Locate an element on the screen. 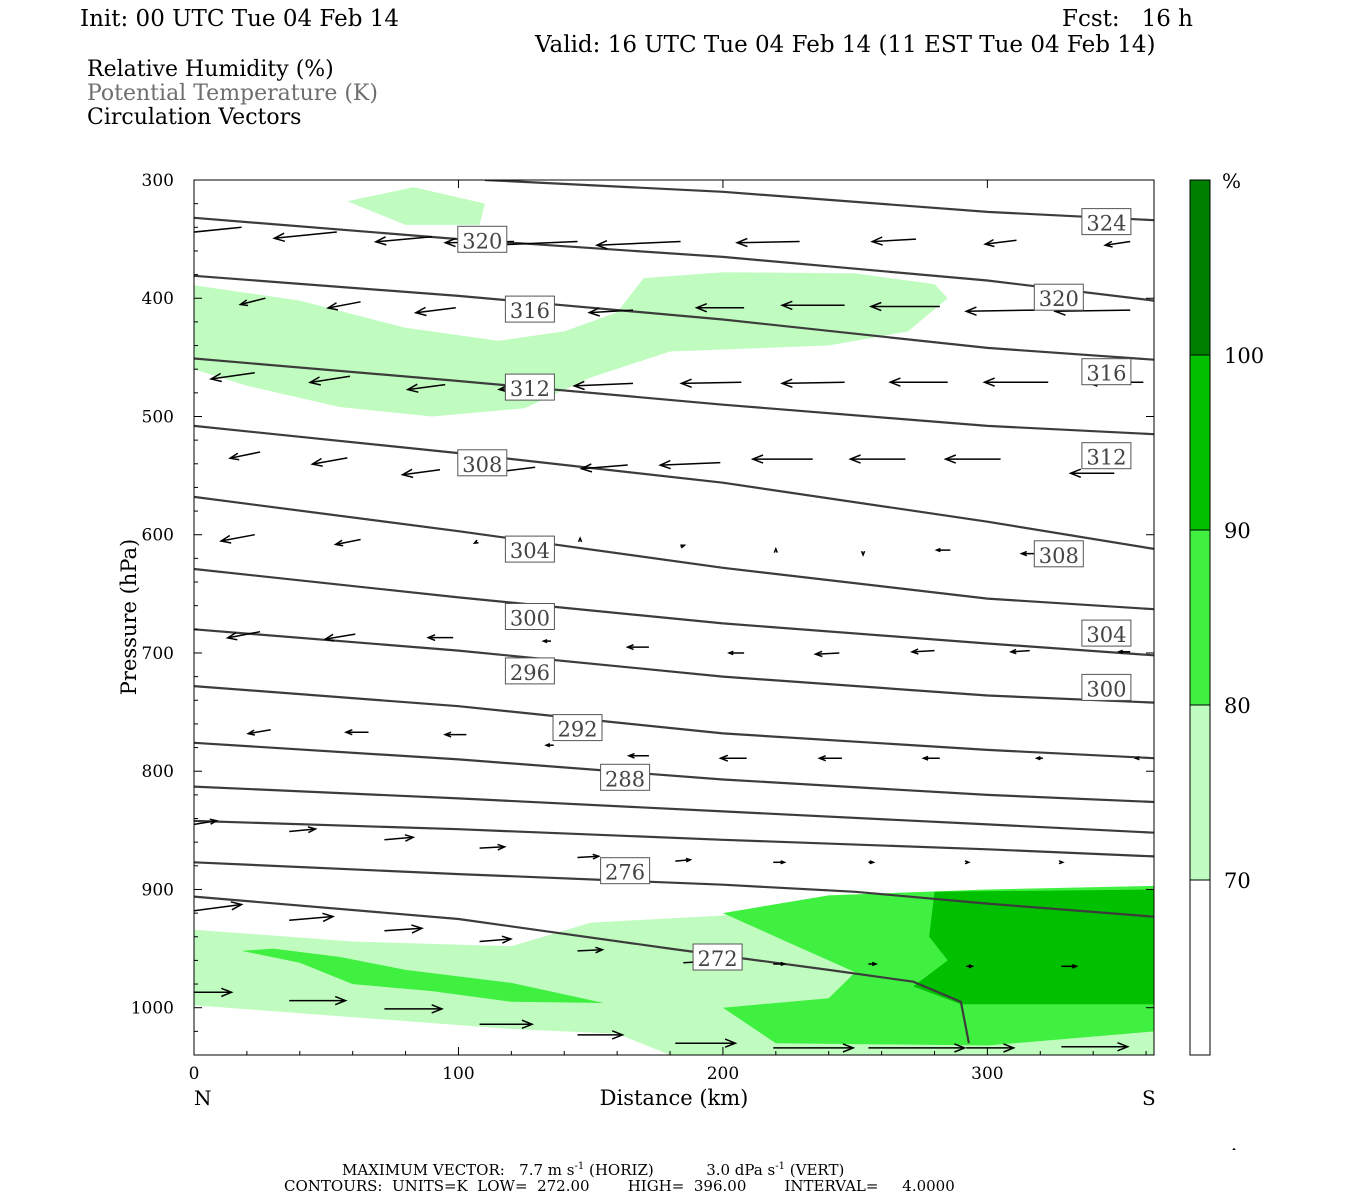  max-vector-label: MAXIMUM VECTOR: is located at coordinates (423, 1170).